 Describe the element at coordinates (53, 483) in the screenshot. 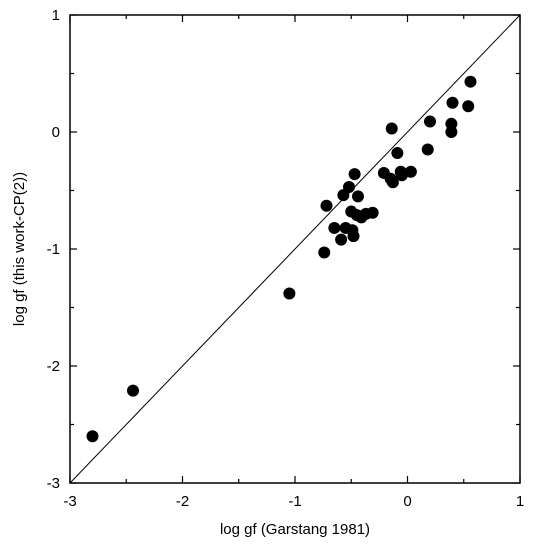

I see `y-tick-label: -3` at that location.